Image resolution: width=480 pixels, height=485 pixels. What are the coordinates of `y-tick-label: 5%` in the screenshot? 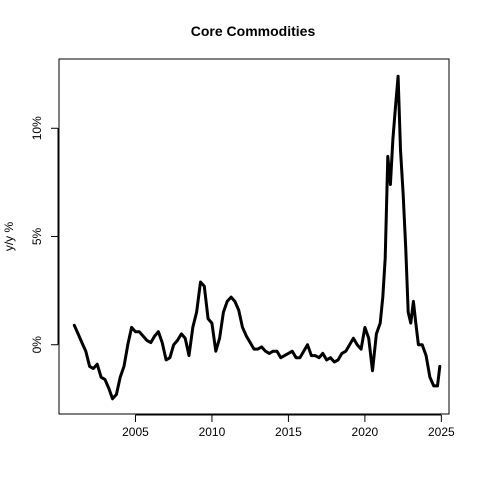 It's located at (37, 236).